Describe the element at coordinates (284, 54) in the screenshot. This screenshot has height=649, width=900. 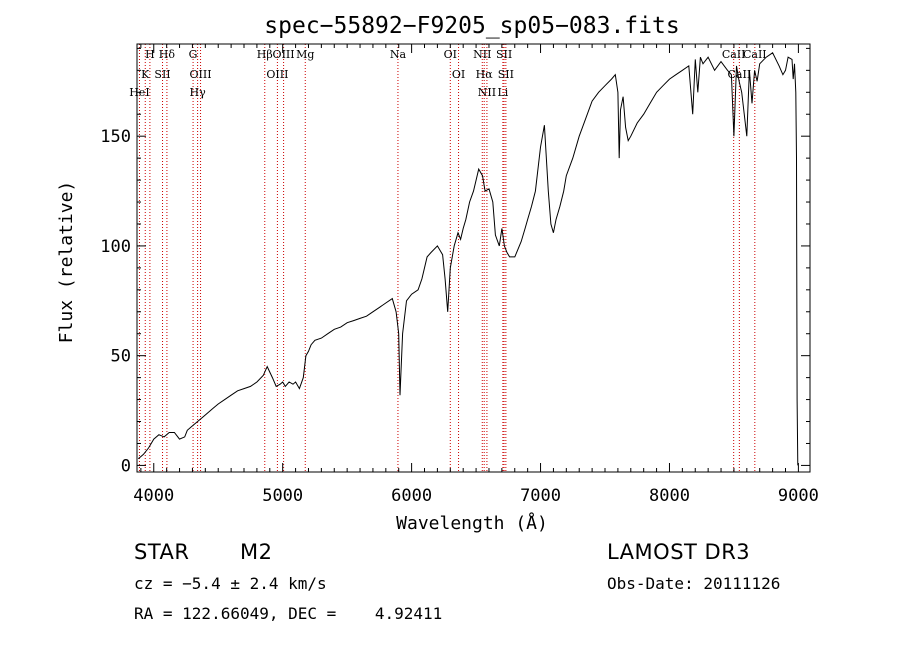
I see `line-label-10: OIII` at that location.